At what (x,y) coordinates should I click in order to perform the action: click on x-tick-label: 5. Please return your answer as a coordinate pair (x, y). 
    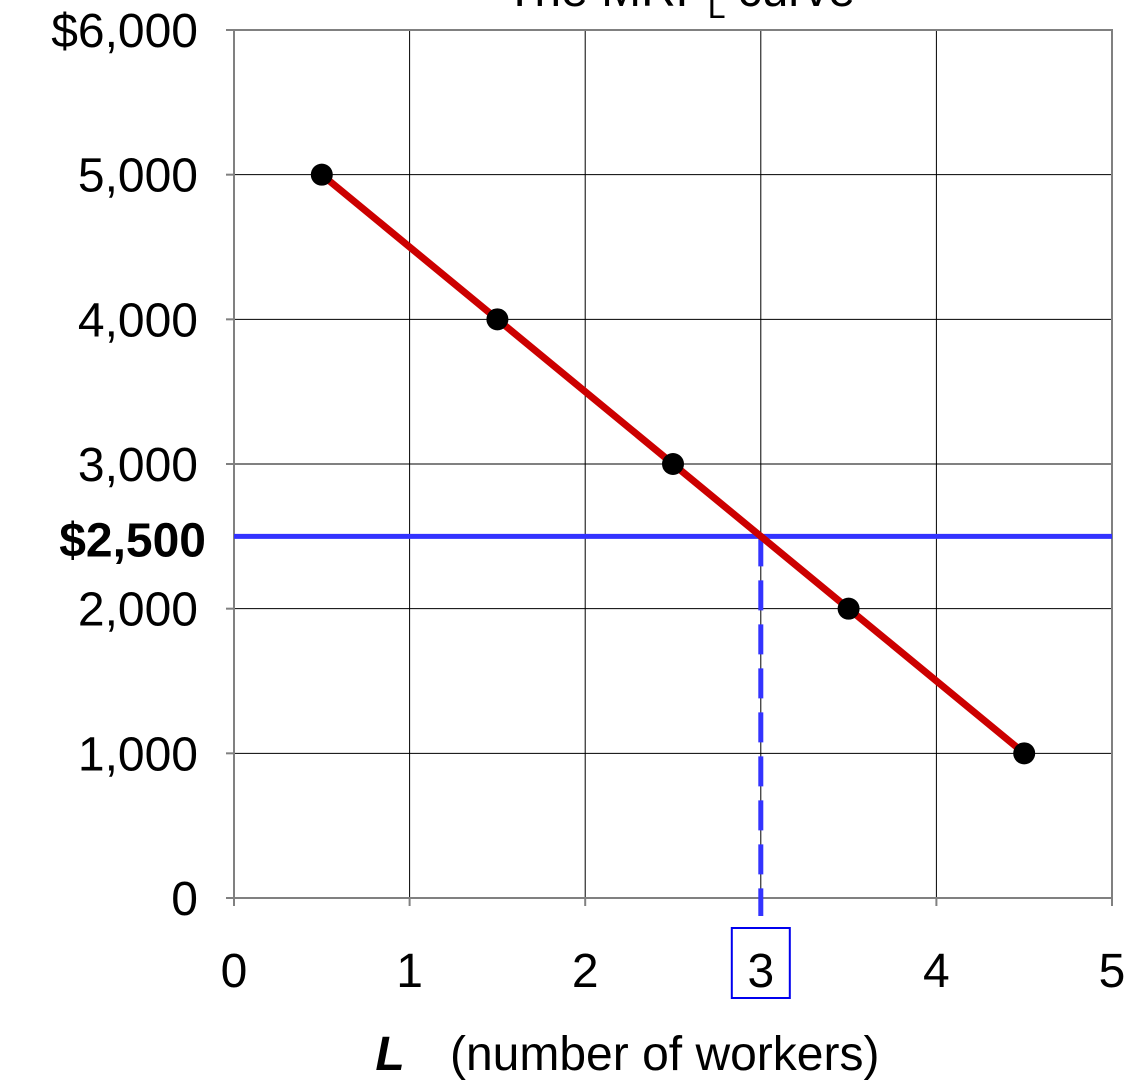
    Looking at the image, I should click on (1112, 971).